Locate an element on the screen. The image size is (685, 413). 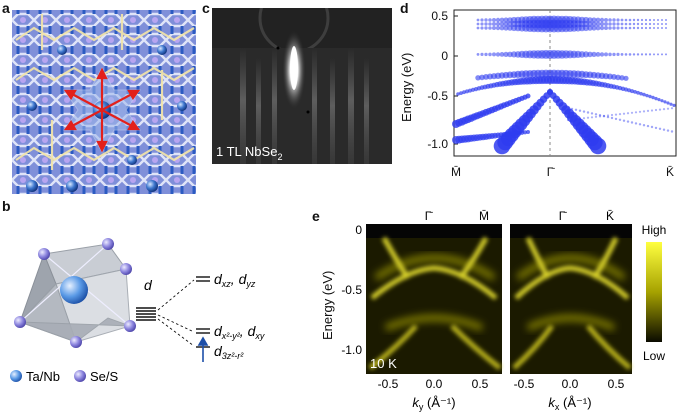
xtick-label: -0.5 is located at coordinates (524, 384).